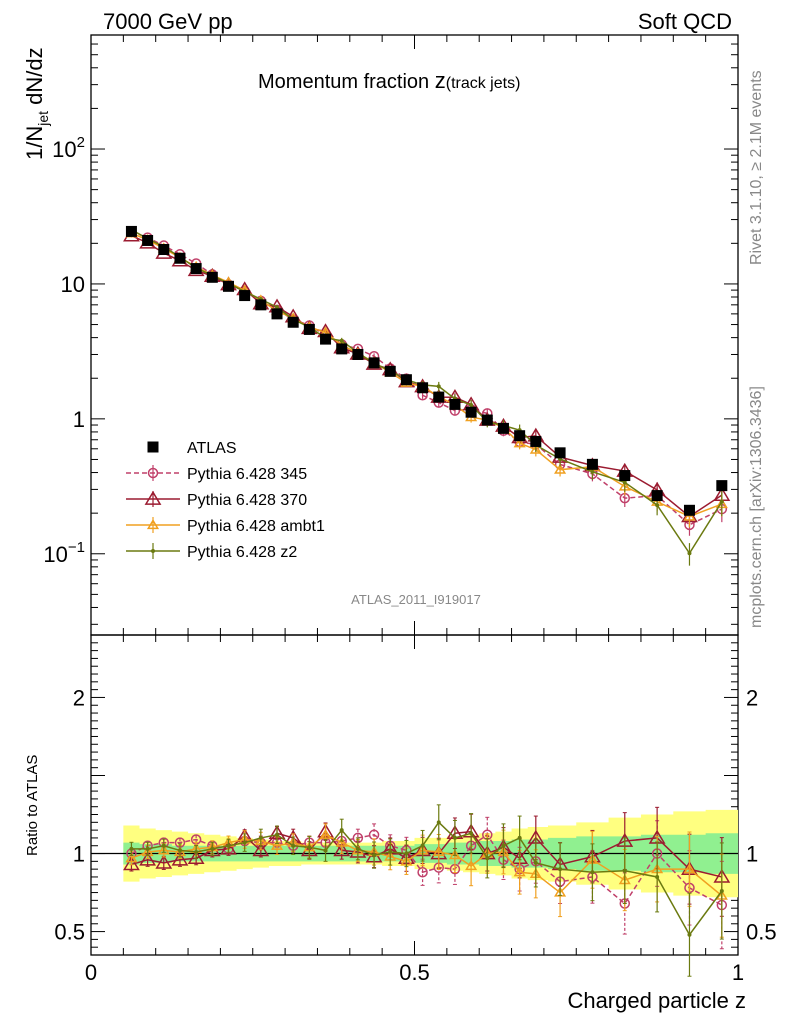 The height and width of the screenshot is (1024, 786). I want to click on x-tick-label: 1, so click(738, 972).